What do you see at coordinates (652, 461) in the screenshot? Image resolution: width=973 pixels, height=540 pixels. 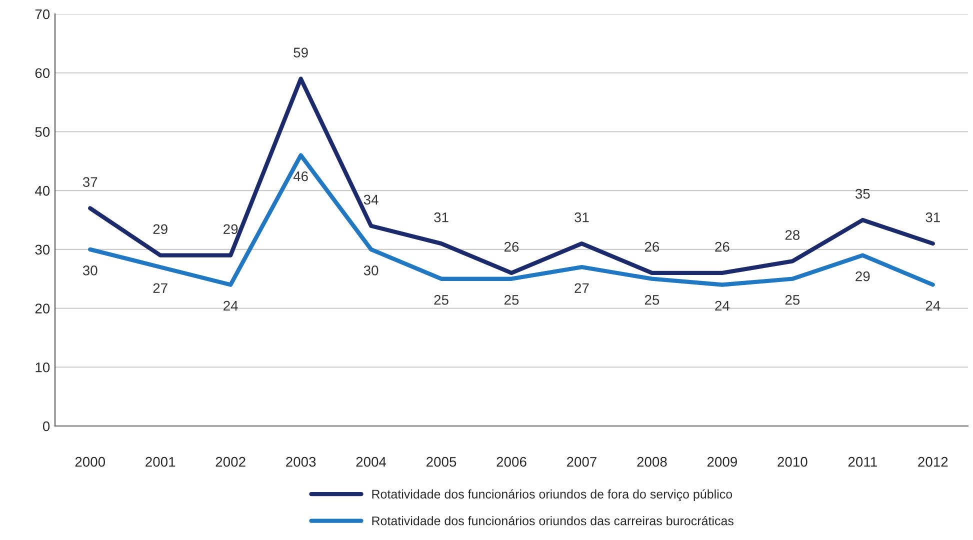 I see `x-tick-label: 2008` at bounding box center [652, 461].